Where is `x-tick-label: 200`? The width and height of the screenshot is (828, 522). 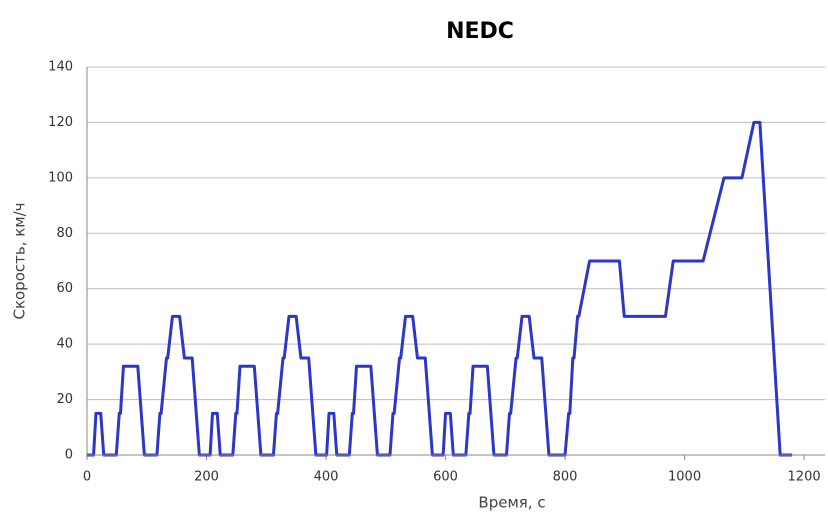 x-tick-label: 200 is located at coordinates (206, 477).